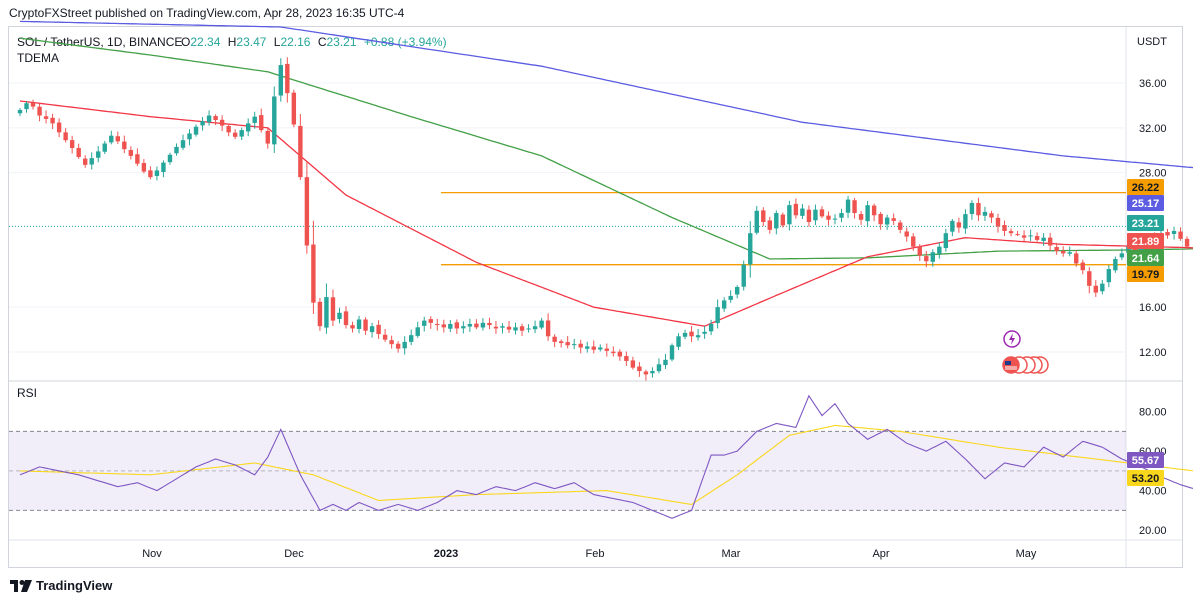  Describe the element at coordinates (38, 58) in the screenshot. I see `indicator-label: TDEMA` at that location.